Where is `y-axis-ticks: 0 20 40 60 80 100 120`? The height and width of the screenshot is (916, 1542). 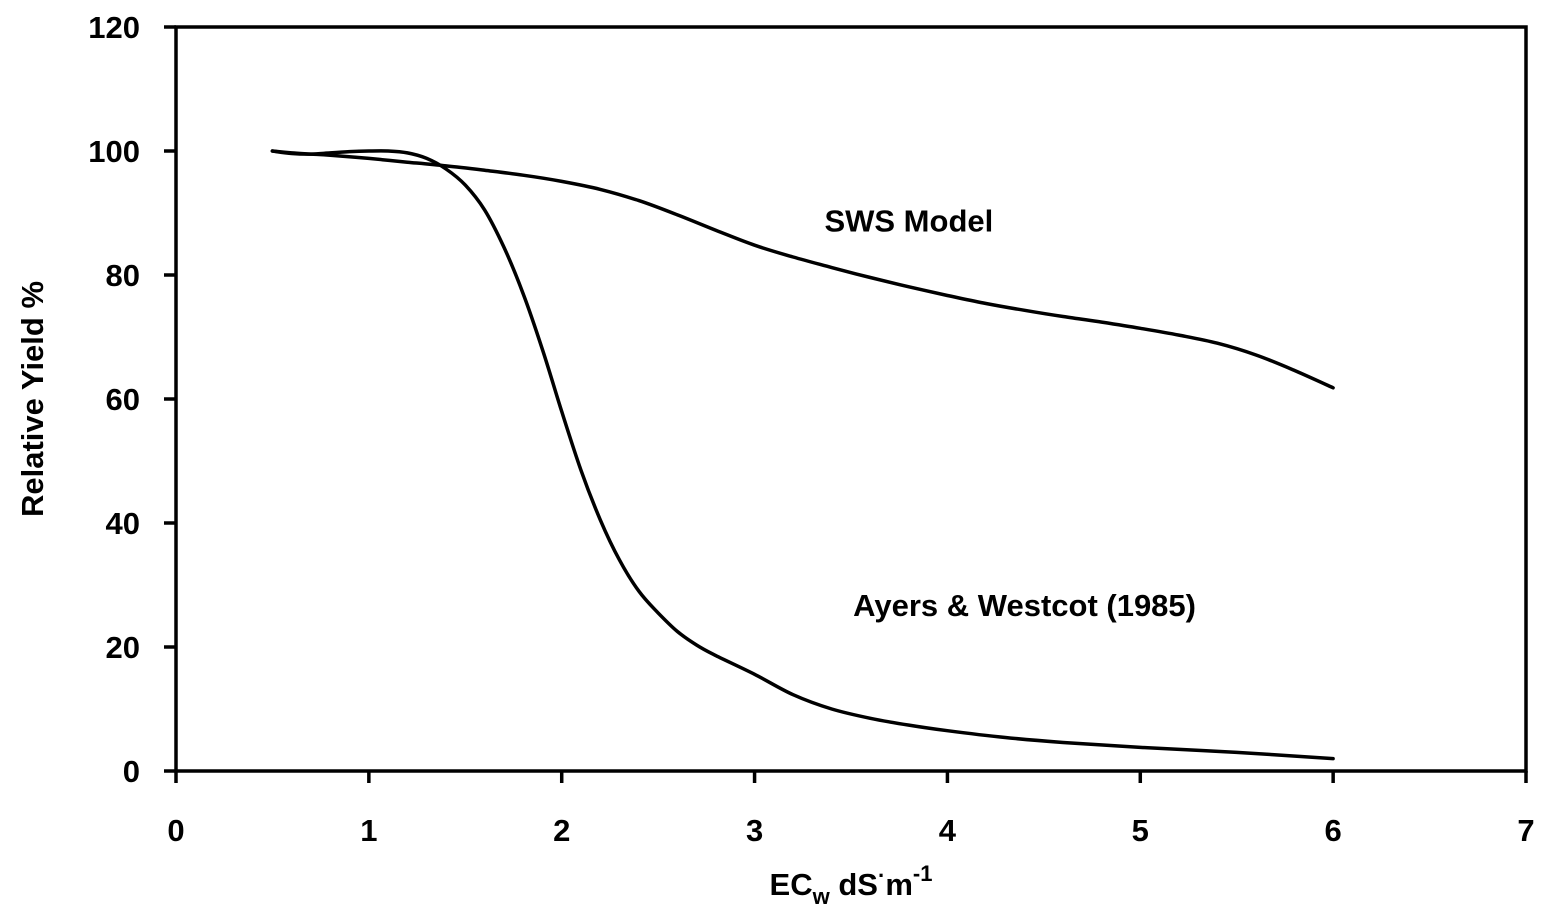
y-axis-ticks: 0 20 40 60 80 100 120 is located at coordinates (132, 399).